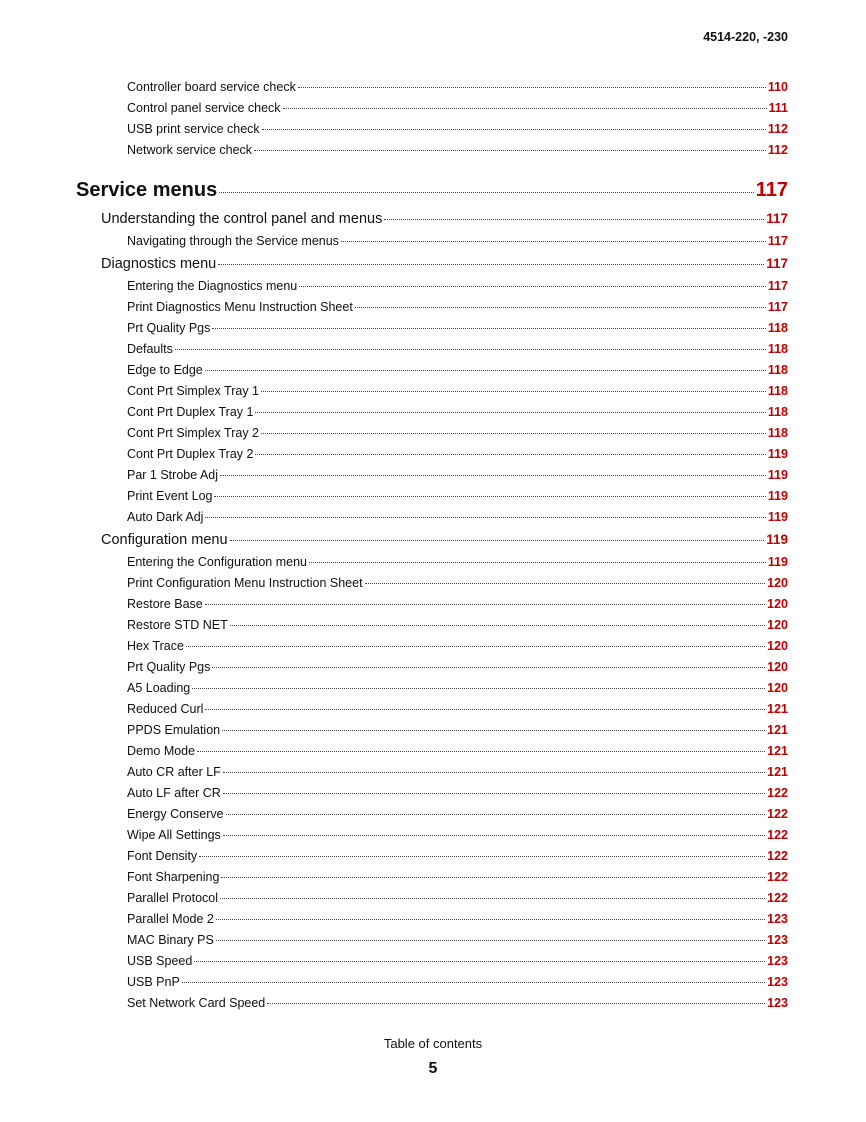  What do you see at coordinates (433, 286) in the screenshot?
I see `toc-entry: Entering the Diagnostics menu 117` at bounding box center [433, 286].